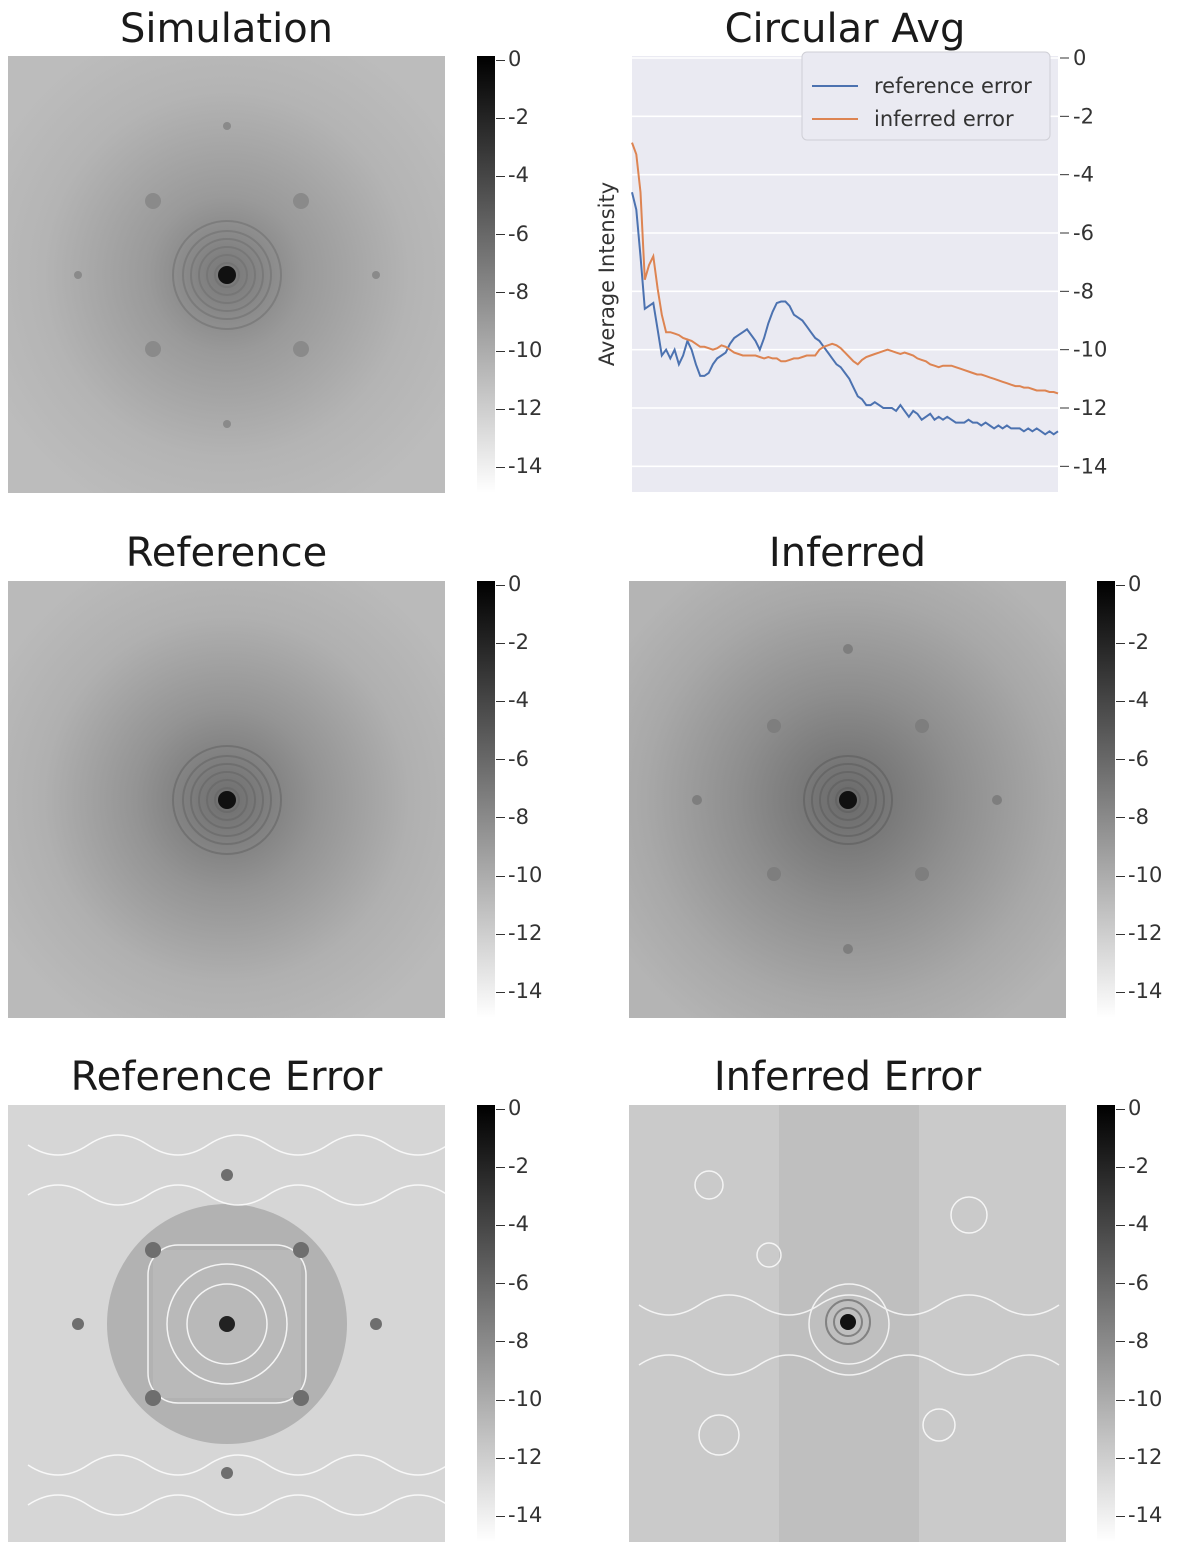 This screenshot has height=1542, width=1183. I want to click on inferred-title: Inferred, so click(847, 553).